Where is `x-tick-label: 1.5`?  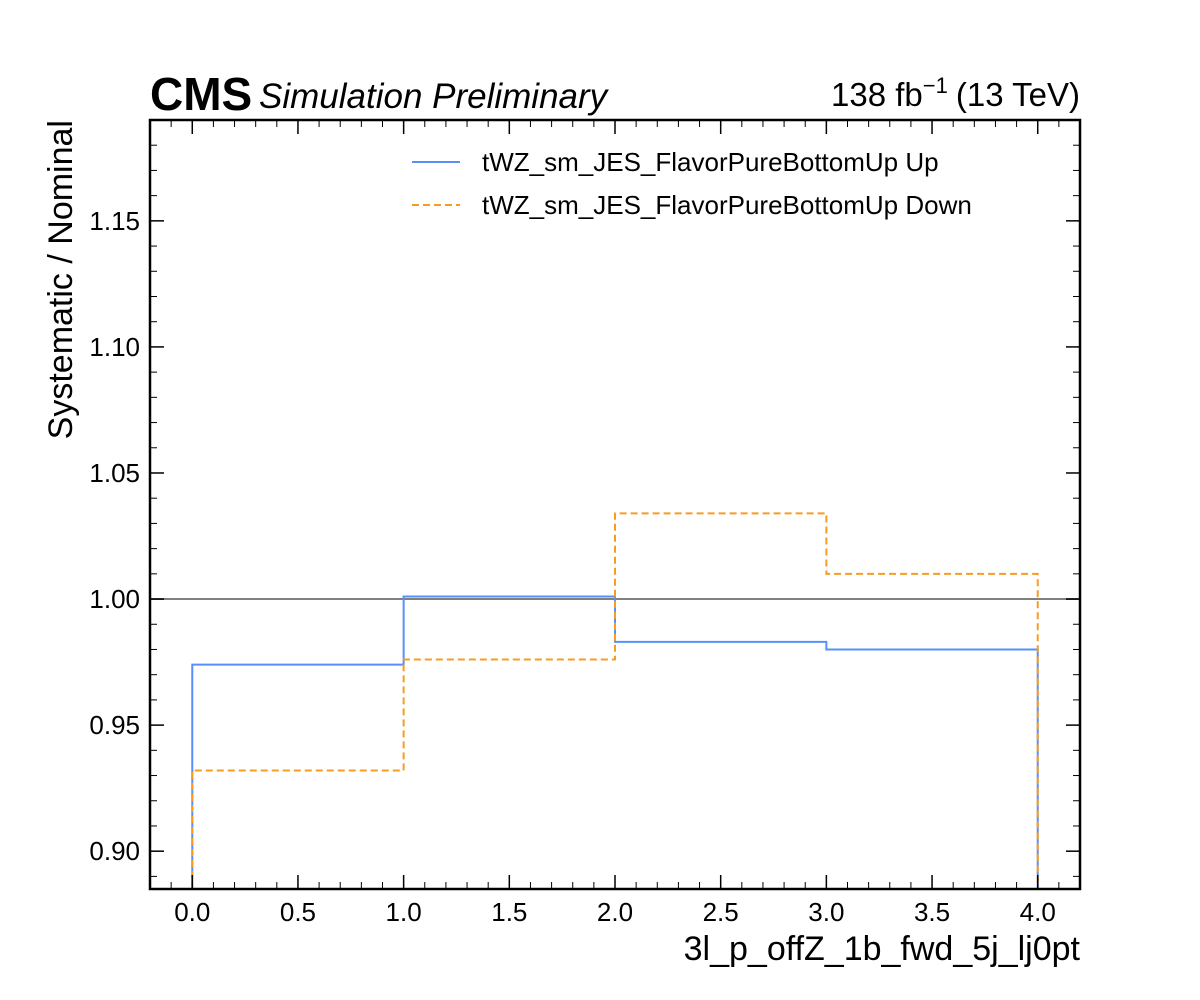
x-tick-label: 1.5 is located at coordinates (509, 912).